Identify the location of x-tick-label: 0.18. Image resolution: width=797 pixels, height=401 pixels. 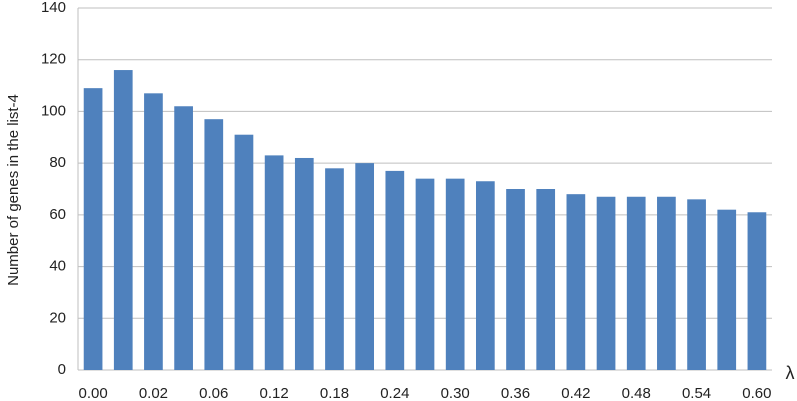
(334, 393).